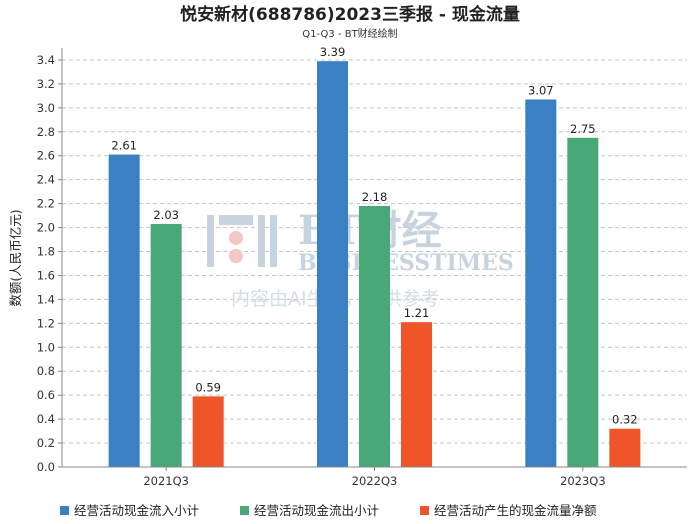 The image size is (700, 524). Describe the element at coordinates (46, 419) in the screenshot. I see `y-tick-label: 0.4` at that location.